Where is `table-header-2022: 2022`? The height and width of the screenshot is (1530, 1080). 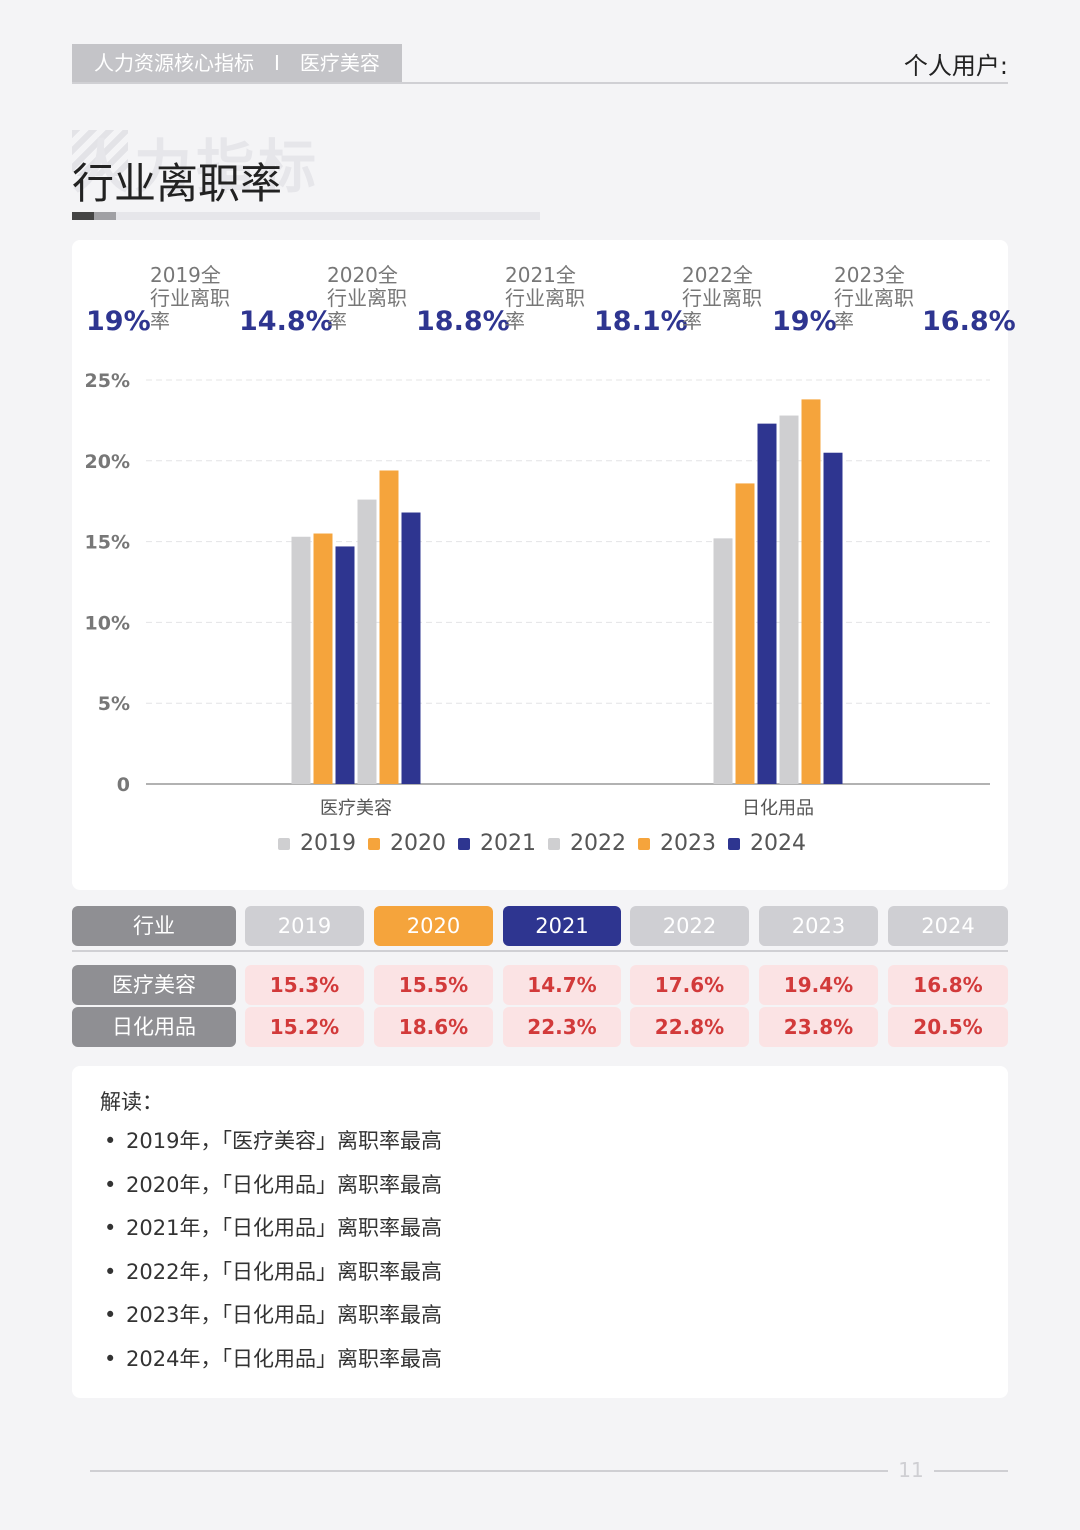 table-header-2022: 2022 is located at coordinates (689, 926).